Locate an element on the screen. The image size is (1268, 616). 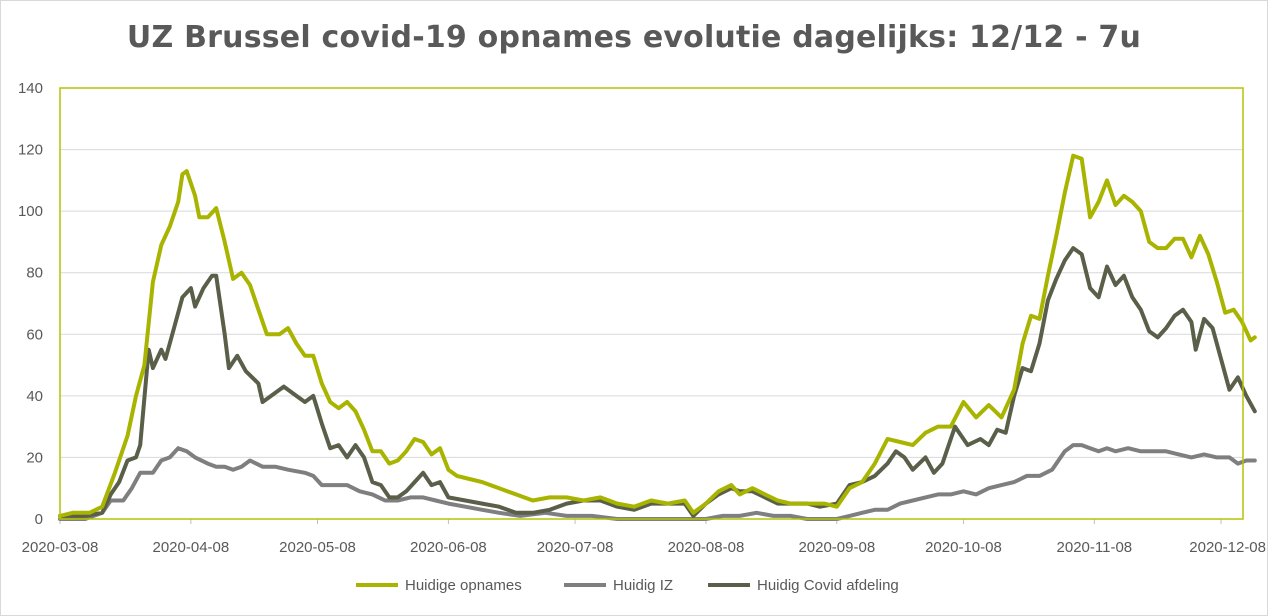
x-tick-label: 2020-07-08 is located at coordinates (575, 547).